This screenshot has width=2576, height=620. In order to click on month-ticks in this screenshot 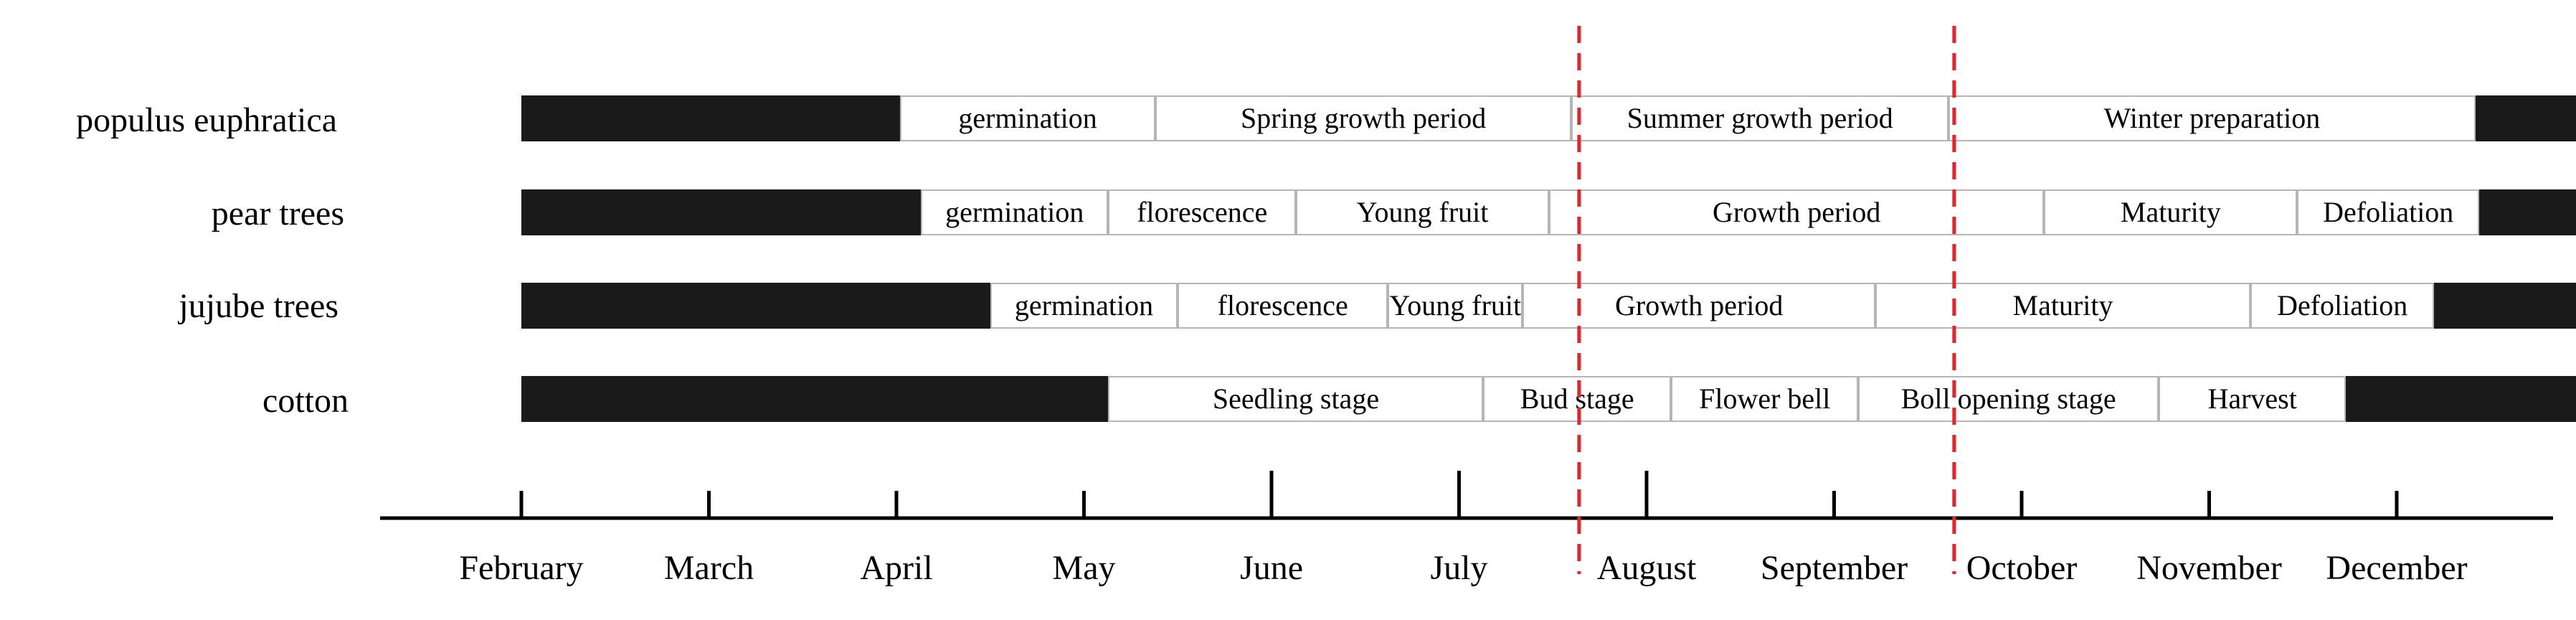, I will do `click(1459, 494)`.